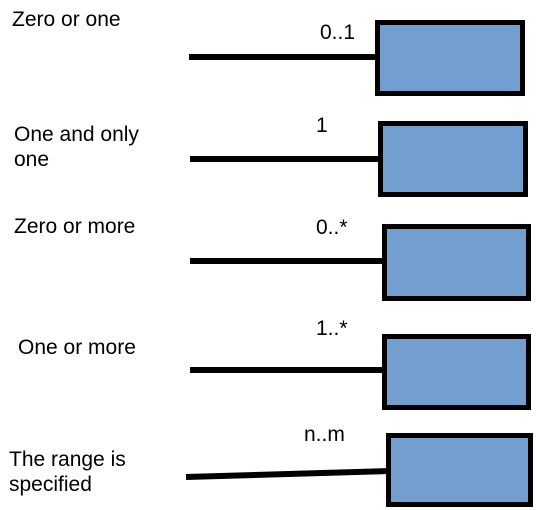 The height and width of the screenshot is (510, 537). I want to click on multiplicity-one-or-more: 1..*, so click(332, 328).